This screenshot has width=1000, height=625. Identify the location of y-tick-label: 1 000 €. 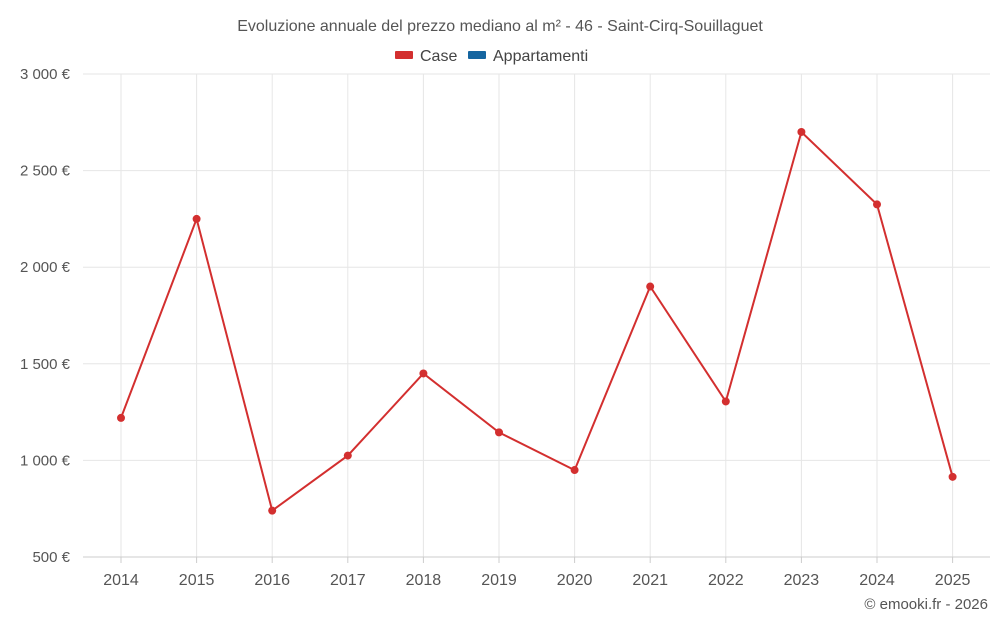
(45, 460).